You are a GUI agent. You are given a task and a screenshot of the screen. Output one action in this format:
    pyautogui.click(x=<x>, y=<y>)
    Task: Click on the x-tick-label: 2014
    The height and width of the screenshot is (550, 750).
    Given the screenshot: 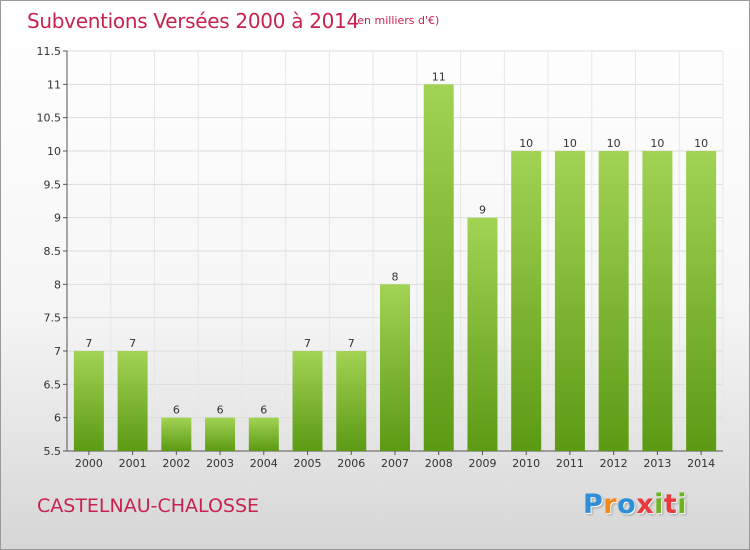 What is the action you would take?
    pyautogui.click(x=701, y=463)
    